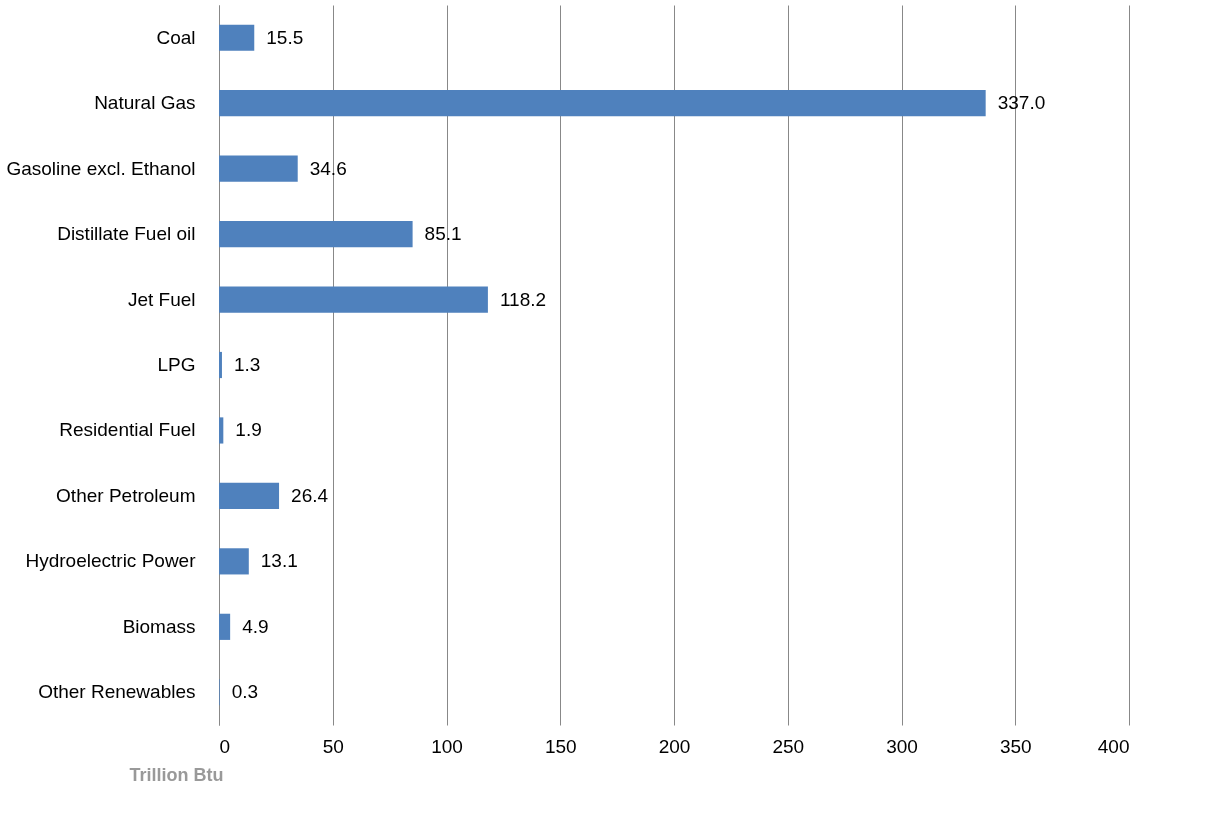 This screenshot has width=1211, height=813. Describe the element at coordinates (310, 495) in the screenshot. I see `data-label: 26.4` at that location.